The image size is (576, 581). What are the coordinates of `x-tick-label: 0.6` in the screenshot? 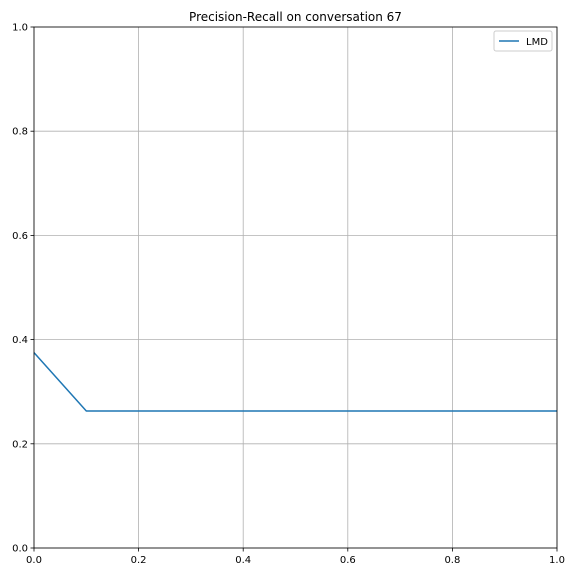 It's located at (348, 560).